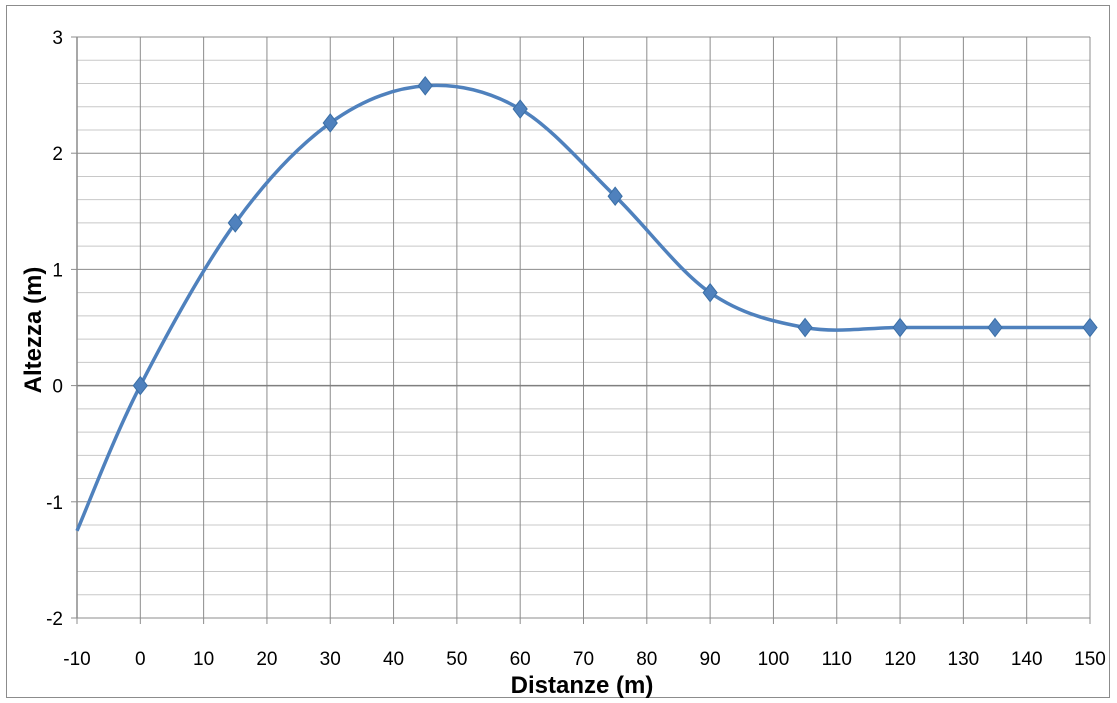  Describe the element at coordinates (582, 685) in the screenshot. I see `x-axis-title: Distanze (m)` at that location.